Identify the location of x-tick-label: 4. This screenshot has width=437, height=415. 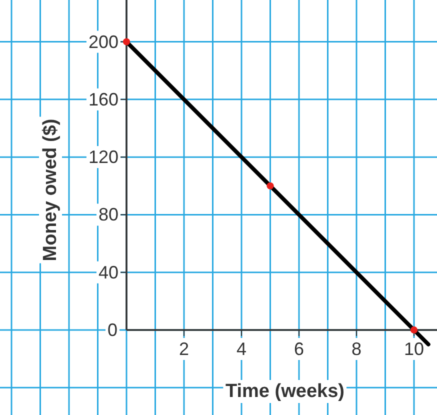
(241, 348).